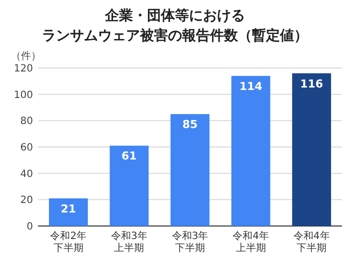 This screenshot has width=350, height=266. What do you see at coordinates (23, 69) in the screenshot?
I see `y-tick-label: 120` at bounding box center [23, 69].